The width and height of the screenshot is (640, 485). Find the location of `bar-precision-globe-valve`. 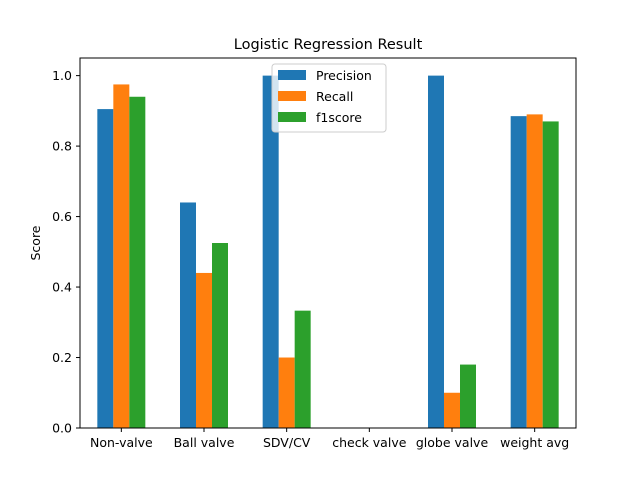

bar-precision-globe-valve is located at coordinates (436, 252).